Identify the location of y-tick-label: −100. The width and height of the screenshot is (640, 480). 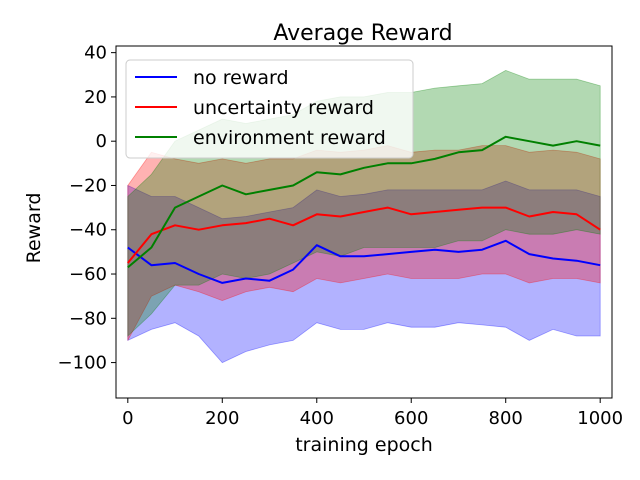
(82, 363).